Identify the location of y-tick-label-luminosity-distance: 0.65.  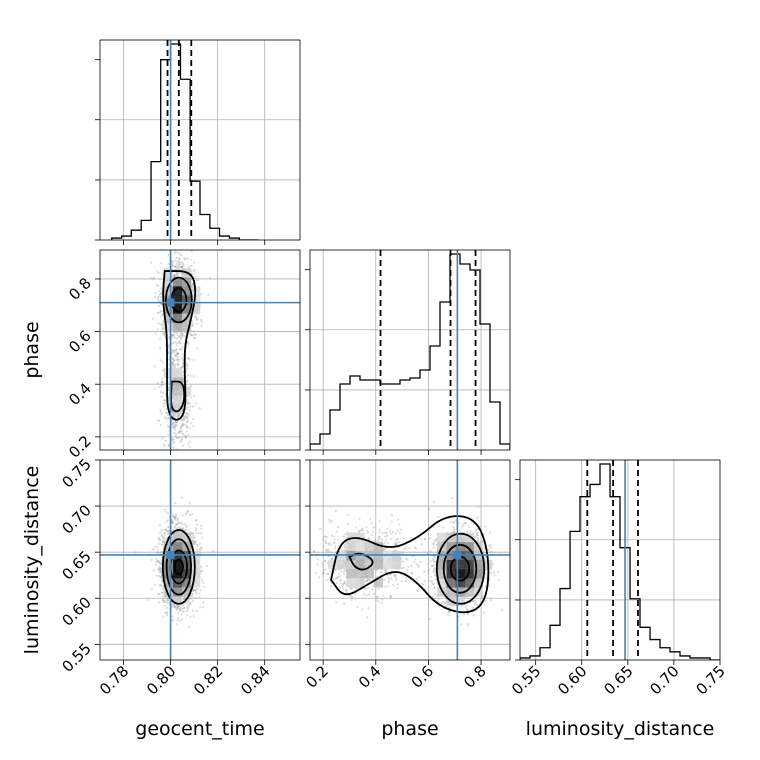
(76, 565).